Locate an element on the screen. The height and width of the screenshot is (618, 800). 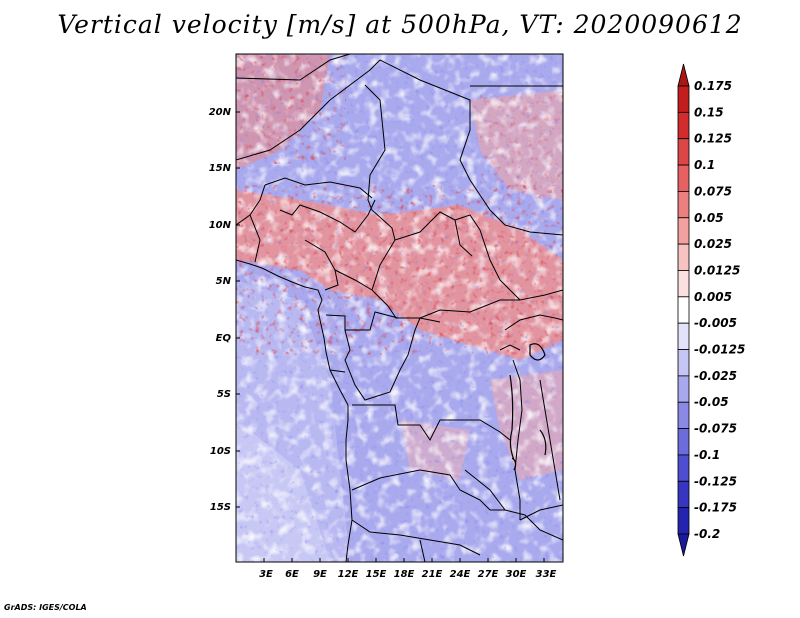
colorbar-label: -0.125 is located at coordinates (715, 481).